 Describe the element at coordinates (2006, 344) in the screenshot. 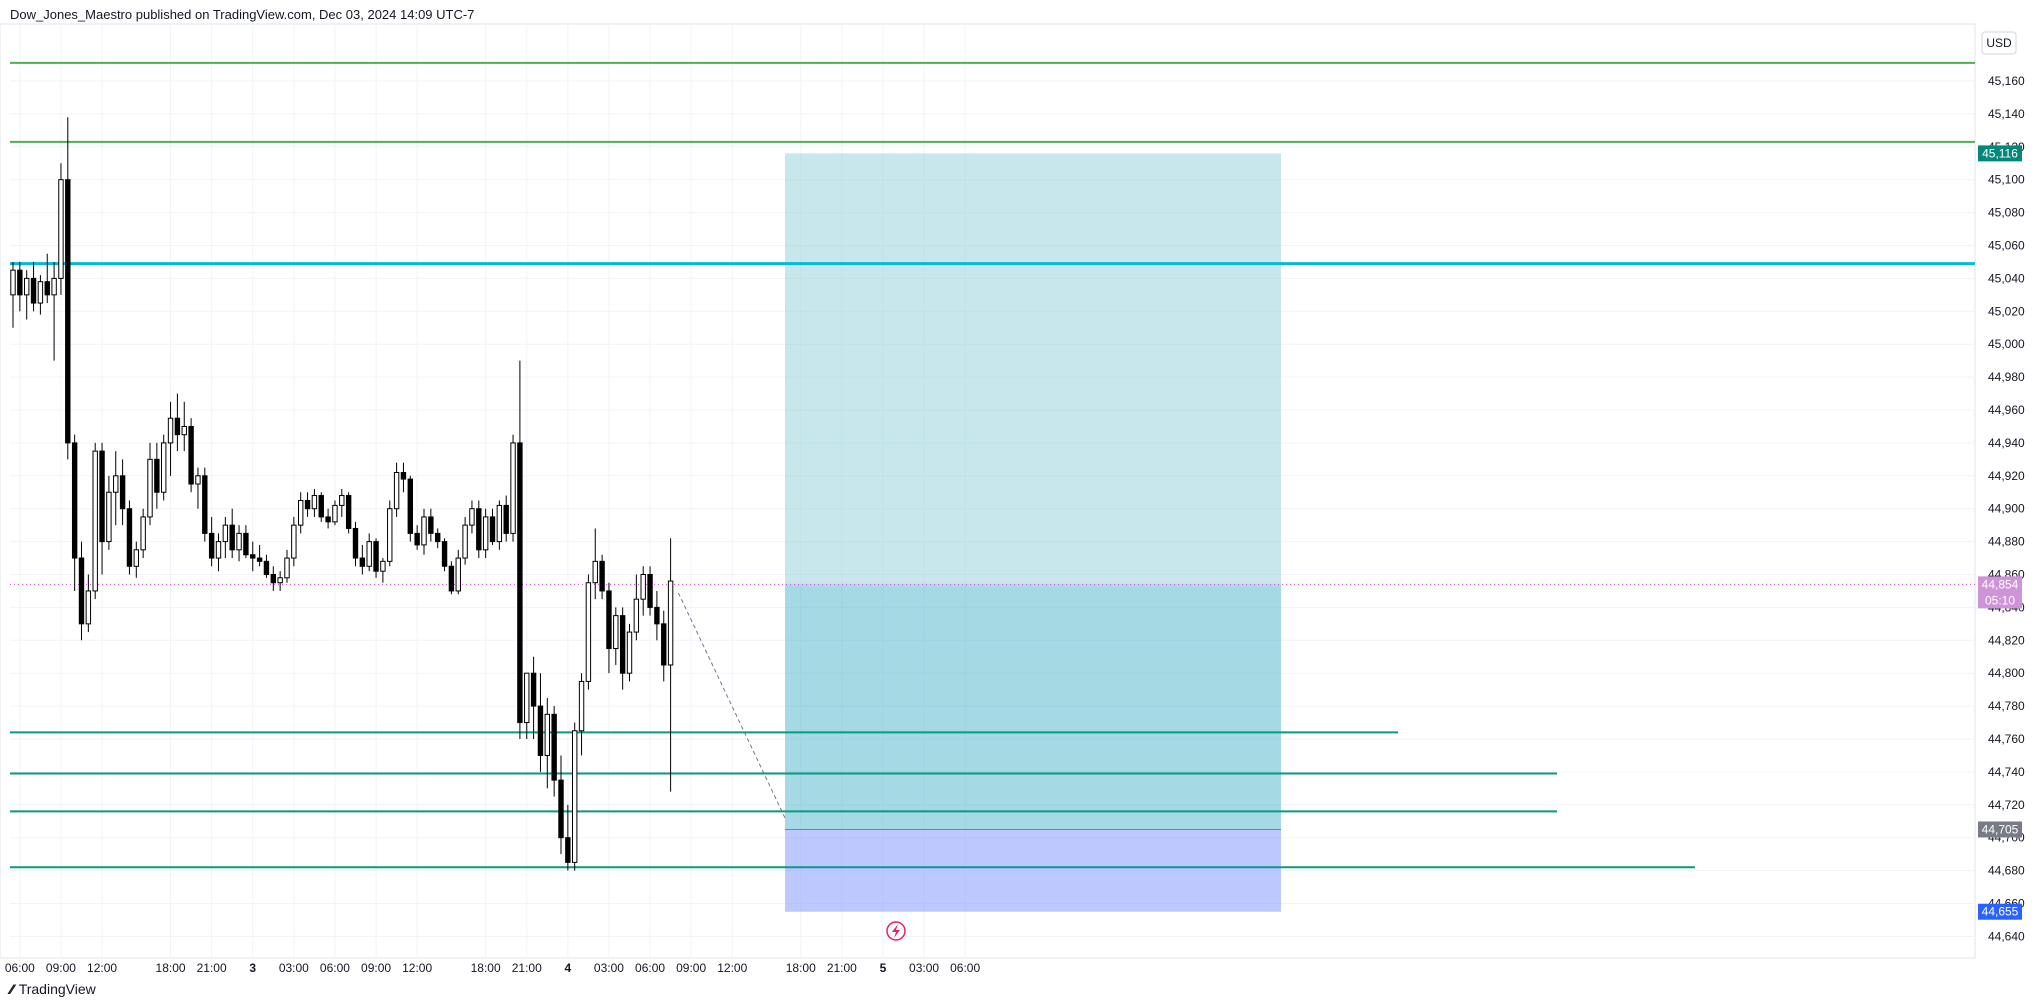

I see `y-tick-label: 45,000` at that location.